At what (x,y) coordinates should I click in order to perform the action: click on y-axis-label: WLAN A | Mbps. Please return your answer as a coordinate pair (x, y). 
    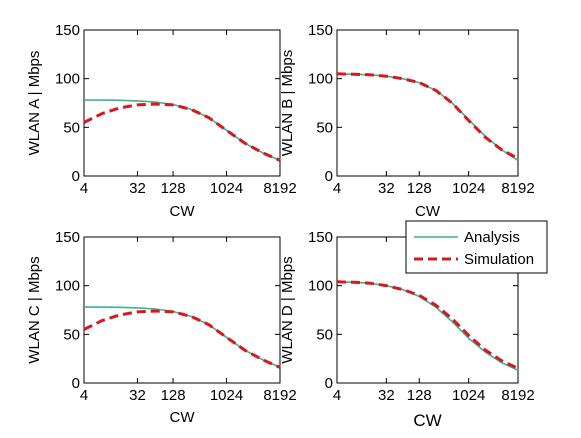
    Looking at the image, I should click on (34, 103).